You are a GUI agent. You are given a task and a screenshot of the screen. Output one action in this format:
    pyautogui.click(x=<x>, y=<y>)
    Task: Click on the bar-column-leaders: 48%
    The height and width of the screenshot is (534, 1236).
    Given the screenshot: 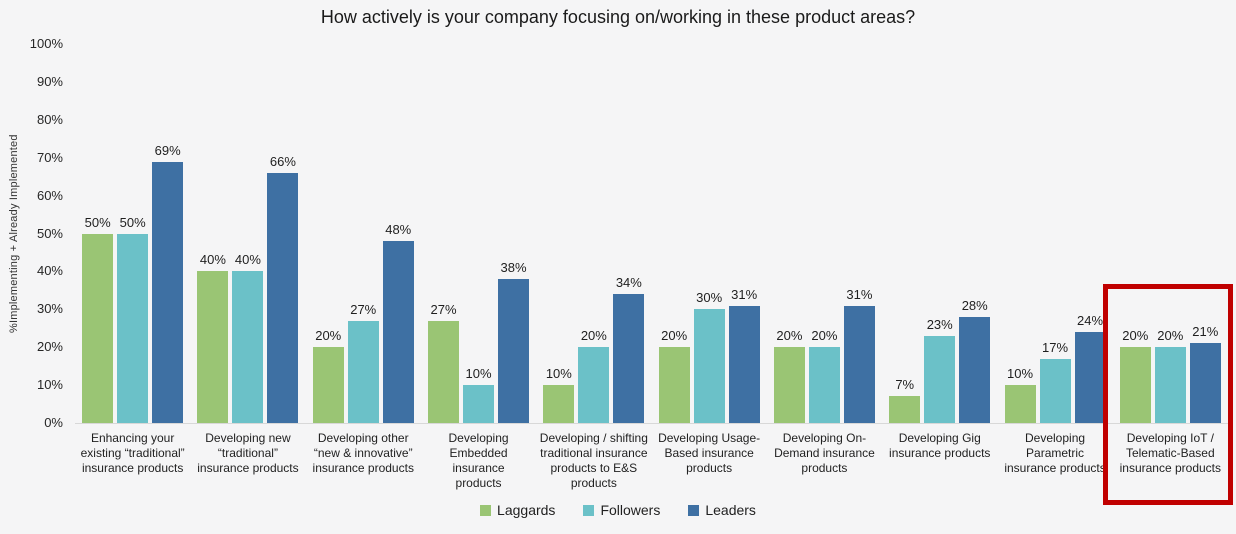 What is the action you would take?
    pyautogui.click(x=398, y=322)
    